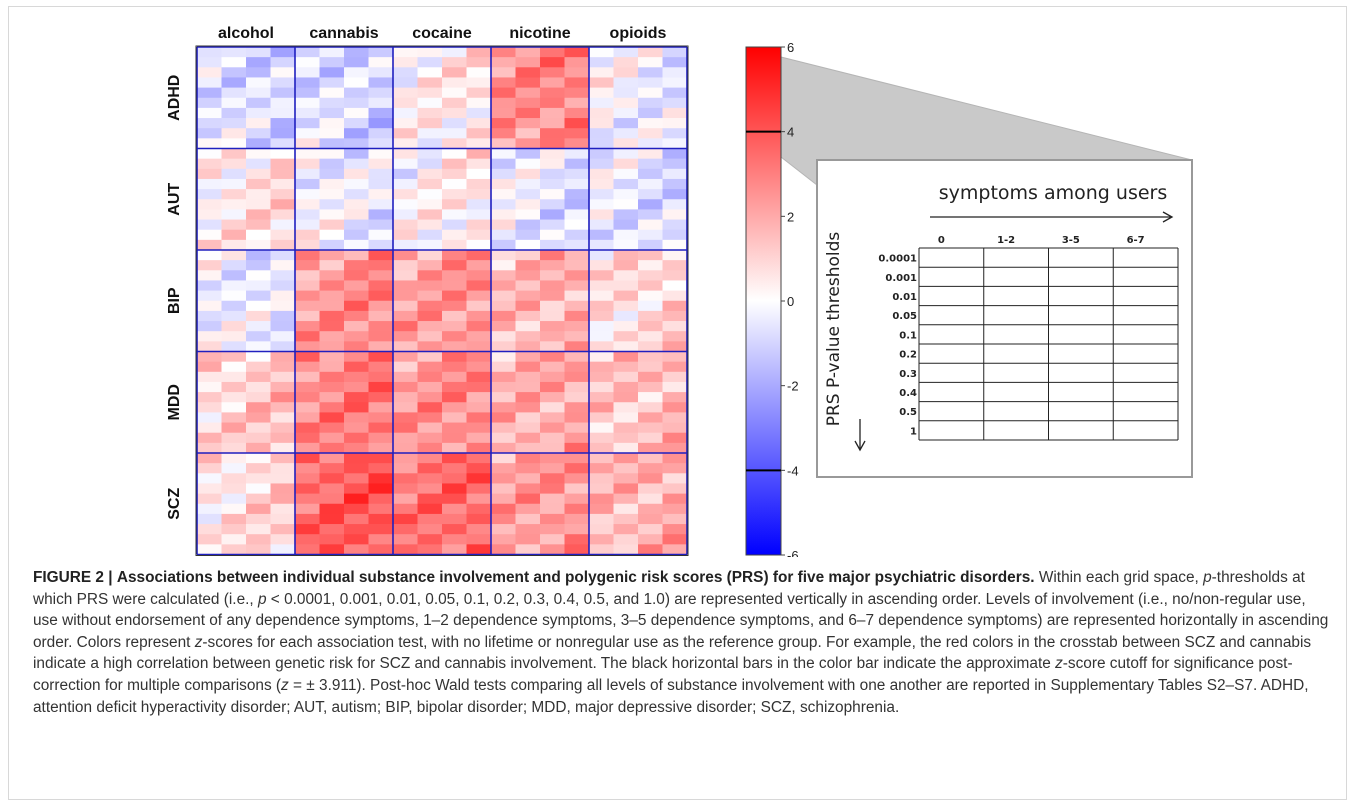 This screenshot has height=806, width=1355. I want to click on inset-row-label: 0.05, so click(904, 316).